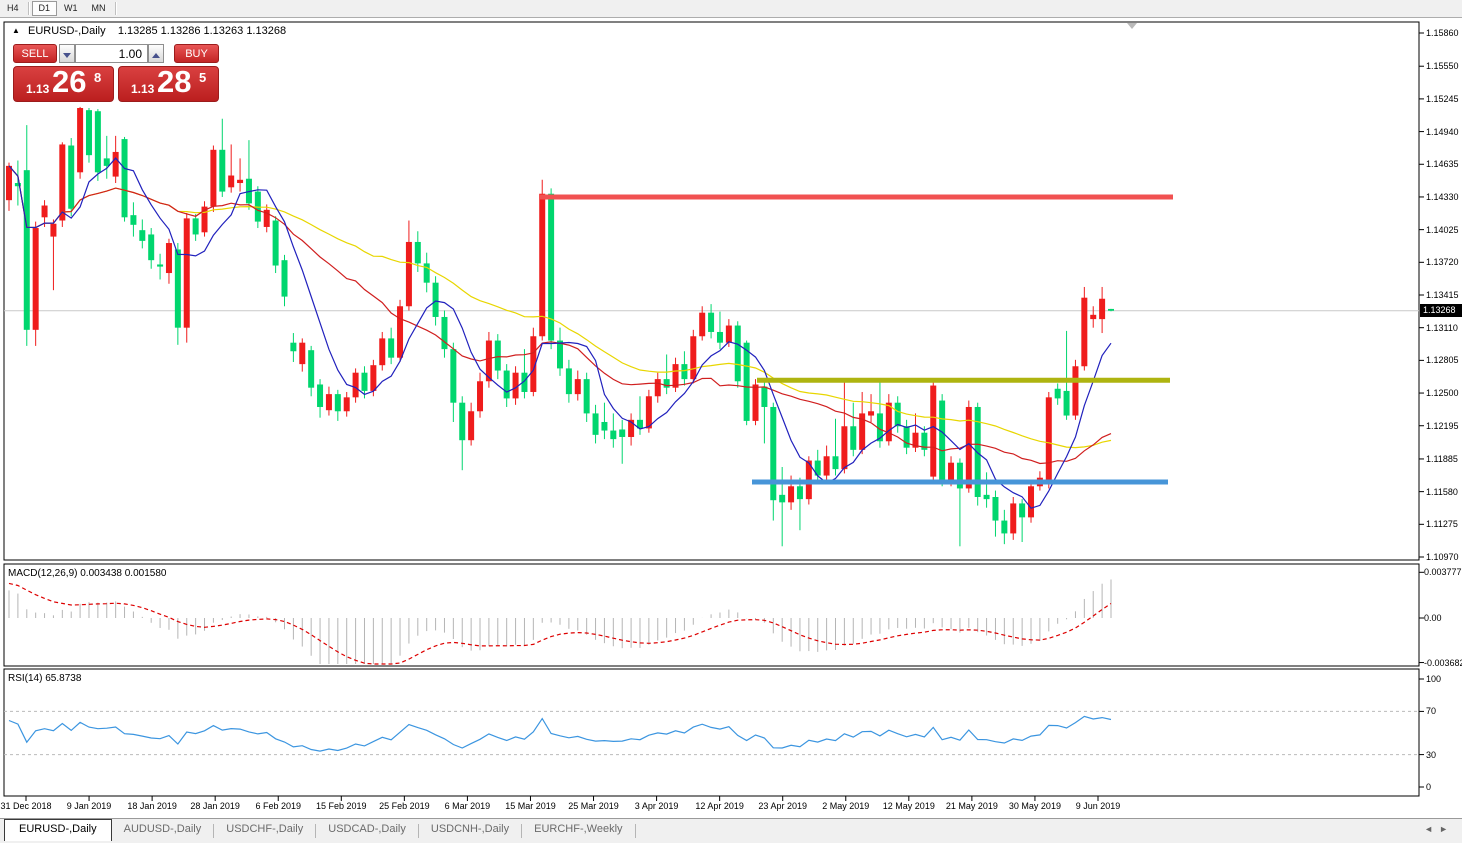  I want to click on up-arrow-icon, so click(156, 55).